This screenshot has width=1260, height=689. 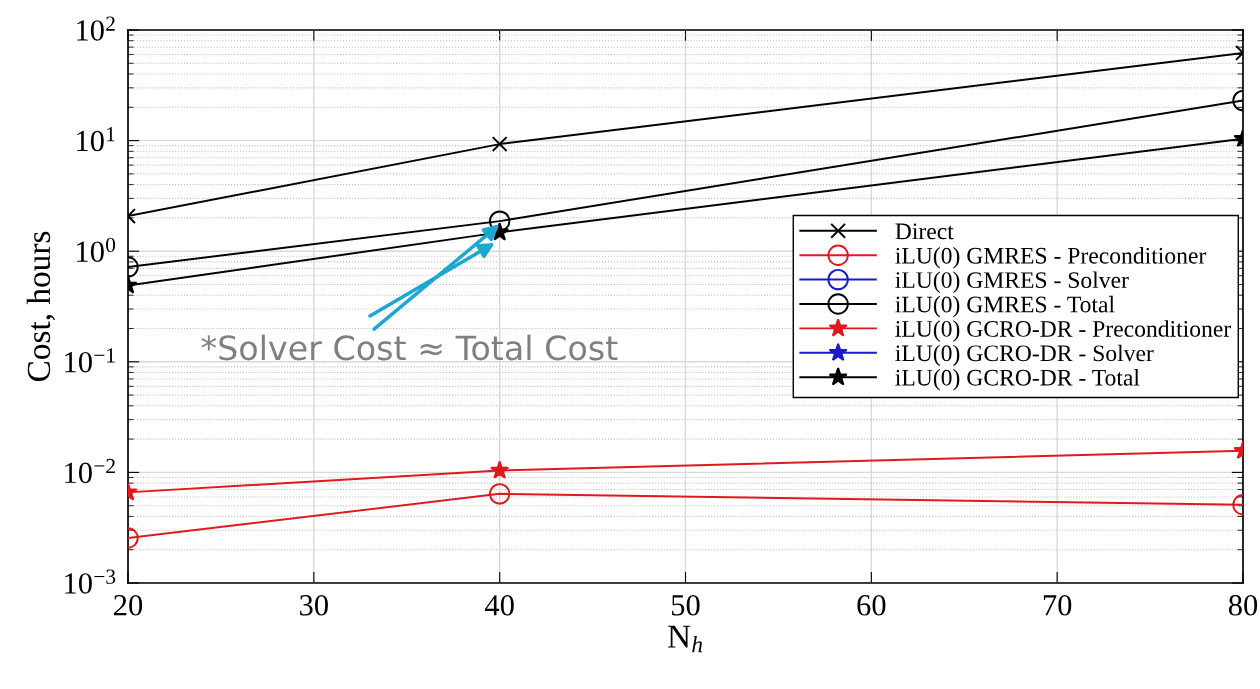 I want to click on legend-label: iLU(0) GCRO-DR - Preconditioner, so click(x=1063, y=331).